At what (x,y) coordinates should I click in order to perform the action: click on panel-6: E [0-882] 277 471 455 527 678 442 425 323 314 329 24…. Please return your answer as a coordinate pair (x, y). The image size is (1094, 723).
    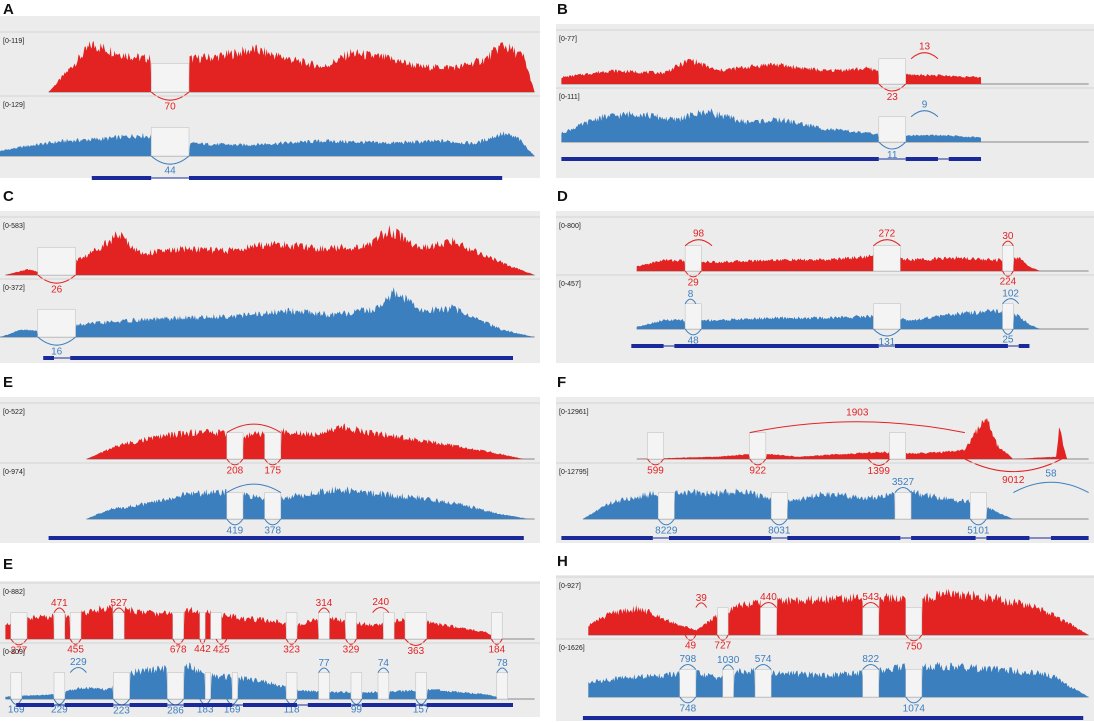
    Looking at the image, I should click on (270, 636).